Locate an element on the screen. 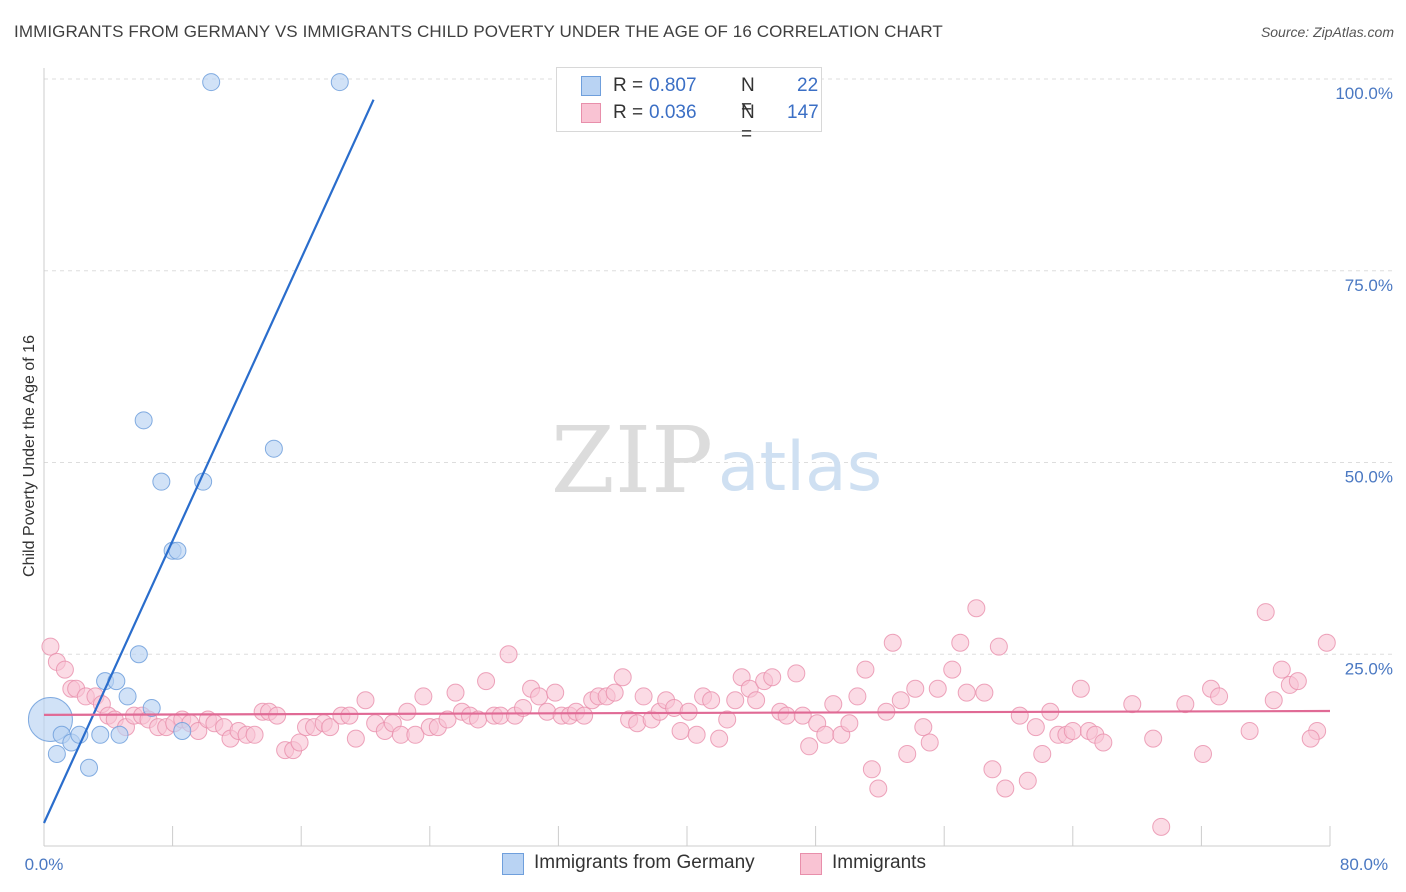 Image resolution: width=1406 pixels, height=892 pixels. x-tick-label-max: 80.0% is located at coordinates (1364, 864).